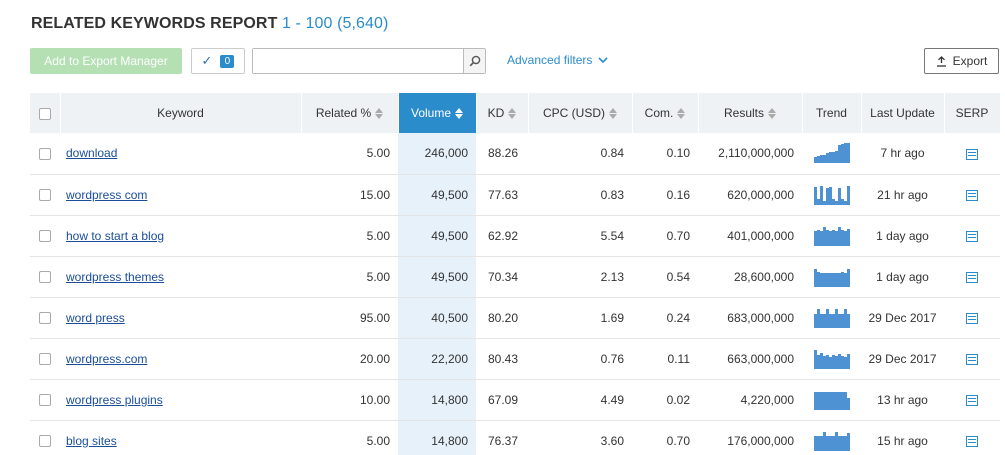 The width and height of the screenshot is (1005, 455). Describe the element at coordinates (180, 236) in the screenshot. I see `keyword-cell: how to start a blog` at that location.